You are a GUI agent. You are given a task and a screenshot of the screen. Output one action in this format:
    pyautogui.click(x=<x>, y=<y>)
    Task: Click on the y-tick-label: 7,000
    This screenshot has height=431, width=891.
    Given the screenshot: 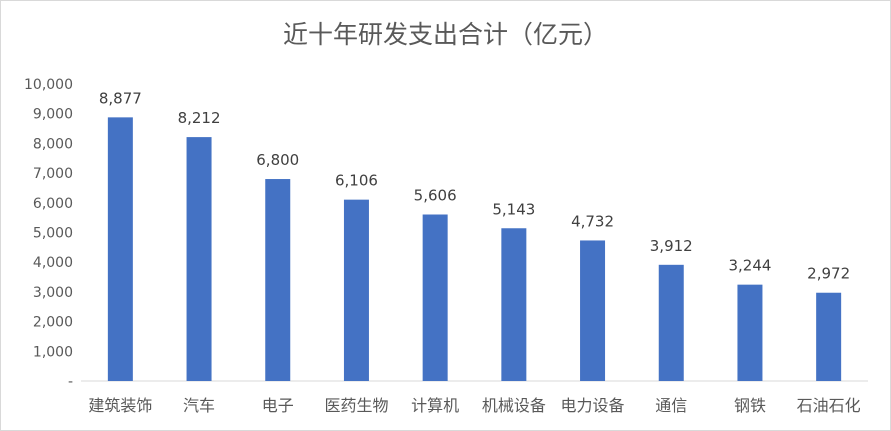 What is the action you would take?
    pyautogui.click(x=53, y=174)
    